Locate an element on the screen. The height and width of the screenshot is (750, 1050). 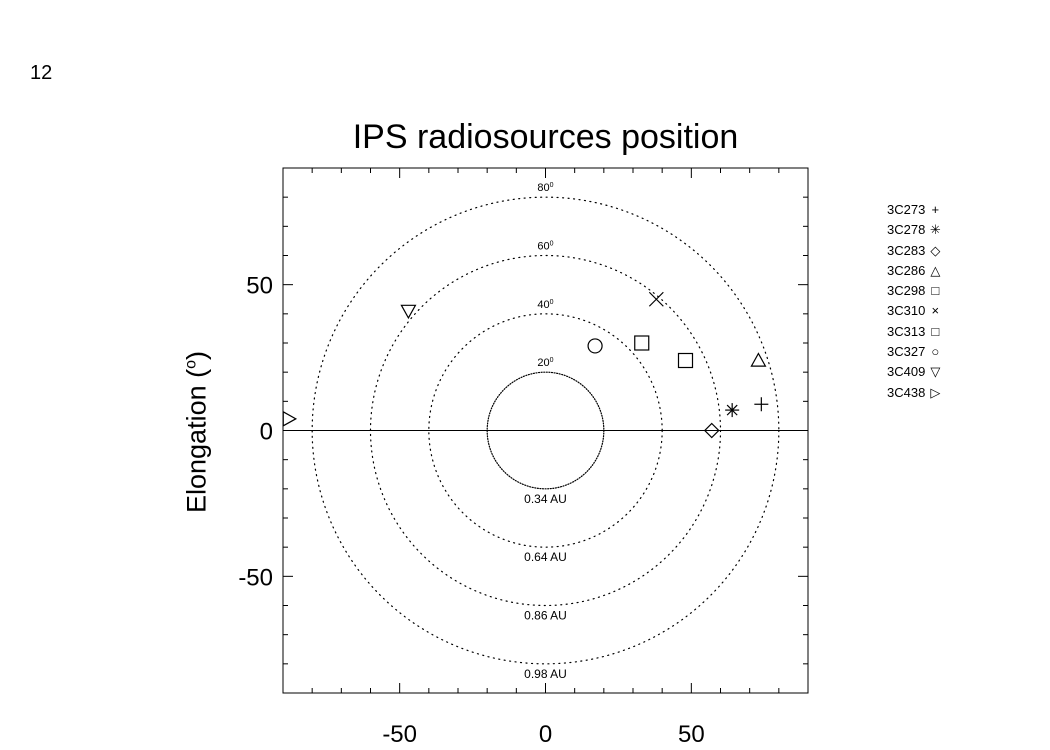
distance-label: 0.98 AU is located at coordinates (545, 674).